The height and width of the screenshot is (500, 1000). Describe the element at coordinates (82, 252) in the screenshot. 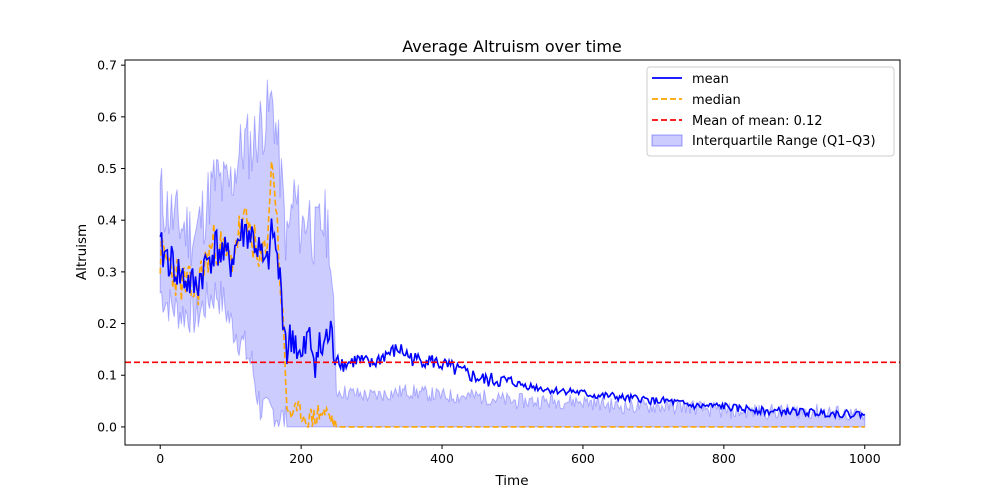

I see `y-axis-title: Altruism` at that location.